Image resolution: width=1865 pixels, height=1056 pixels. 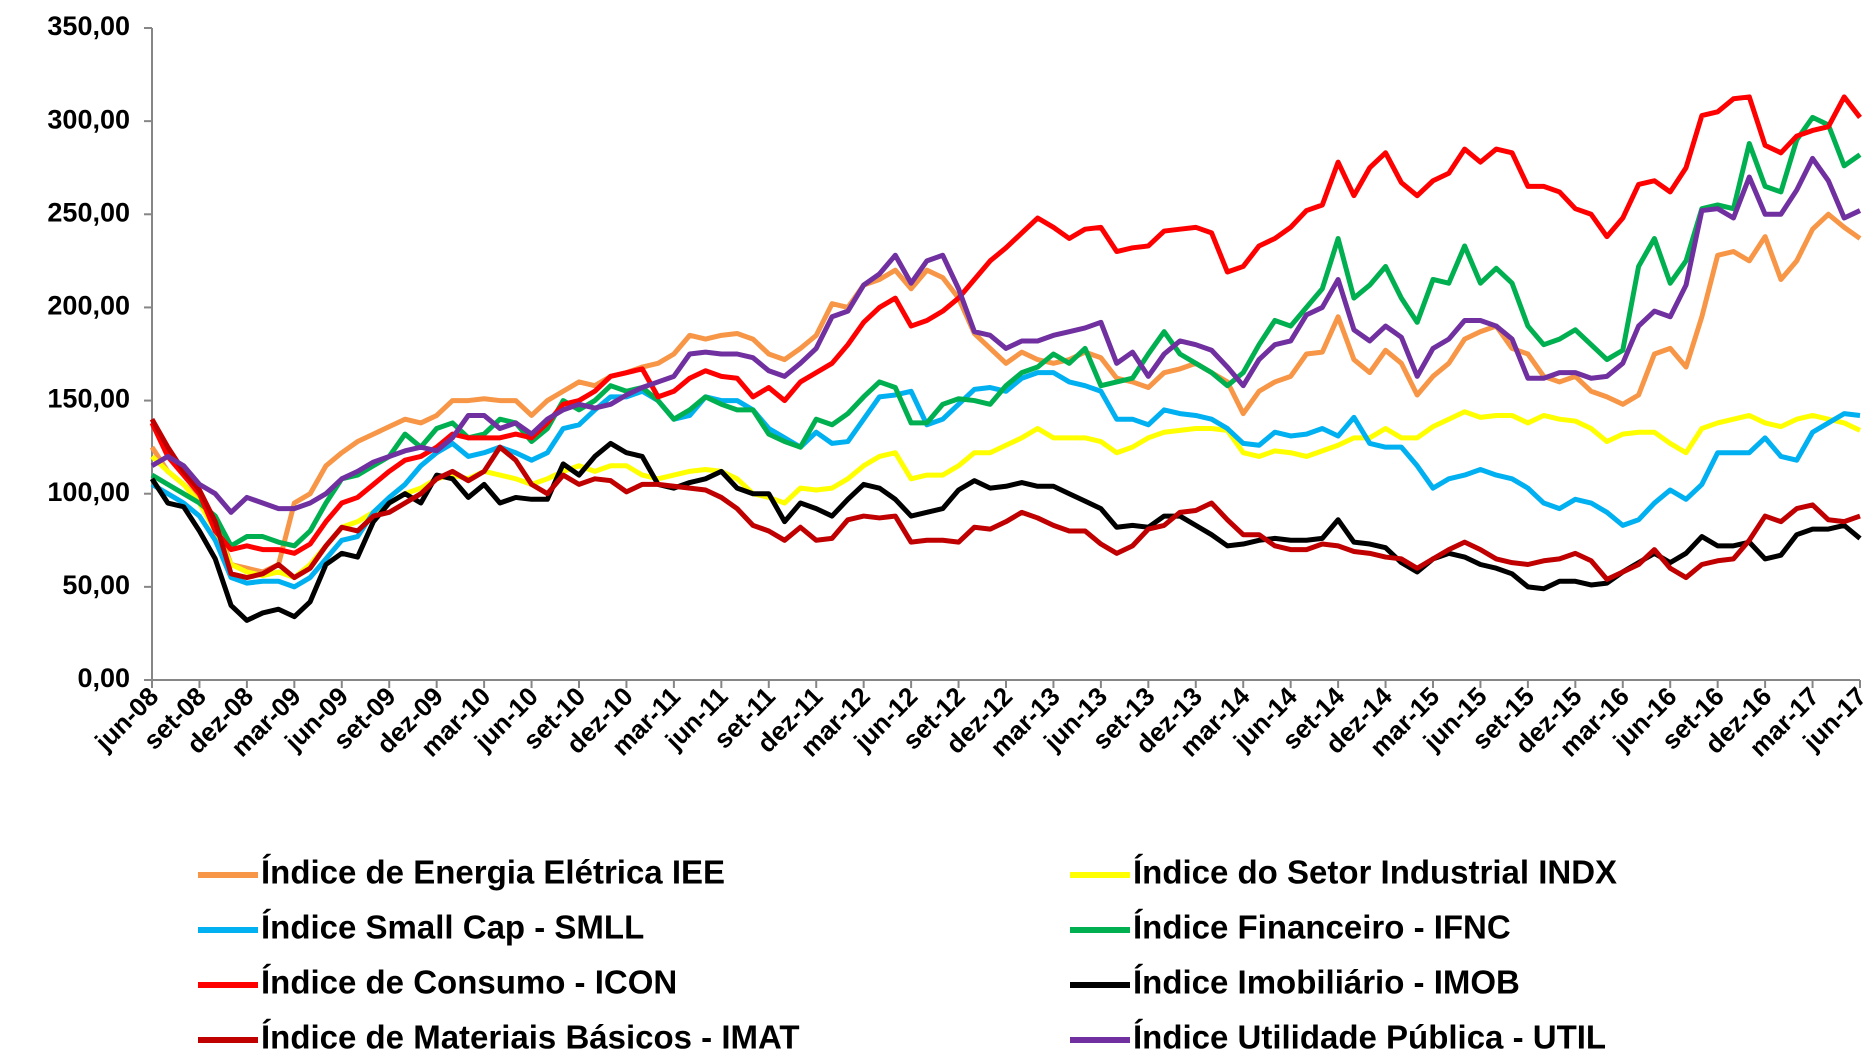 What do you see at coordinates (1322, 927) in the screenshot?
I see `legend-label: Índice Financeiro - IFNC` at bounding box center [1322, 927].